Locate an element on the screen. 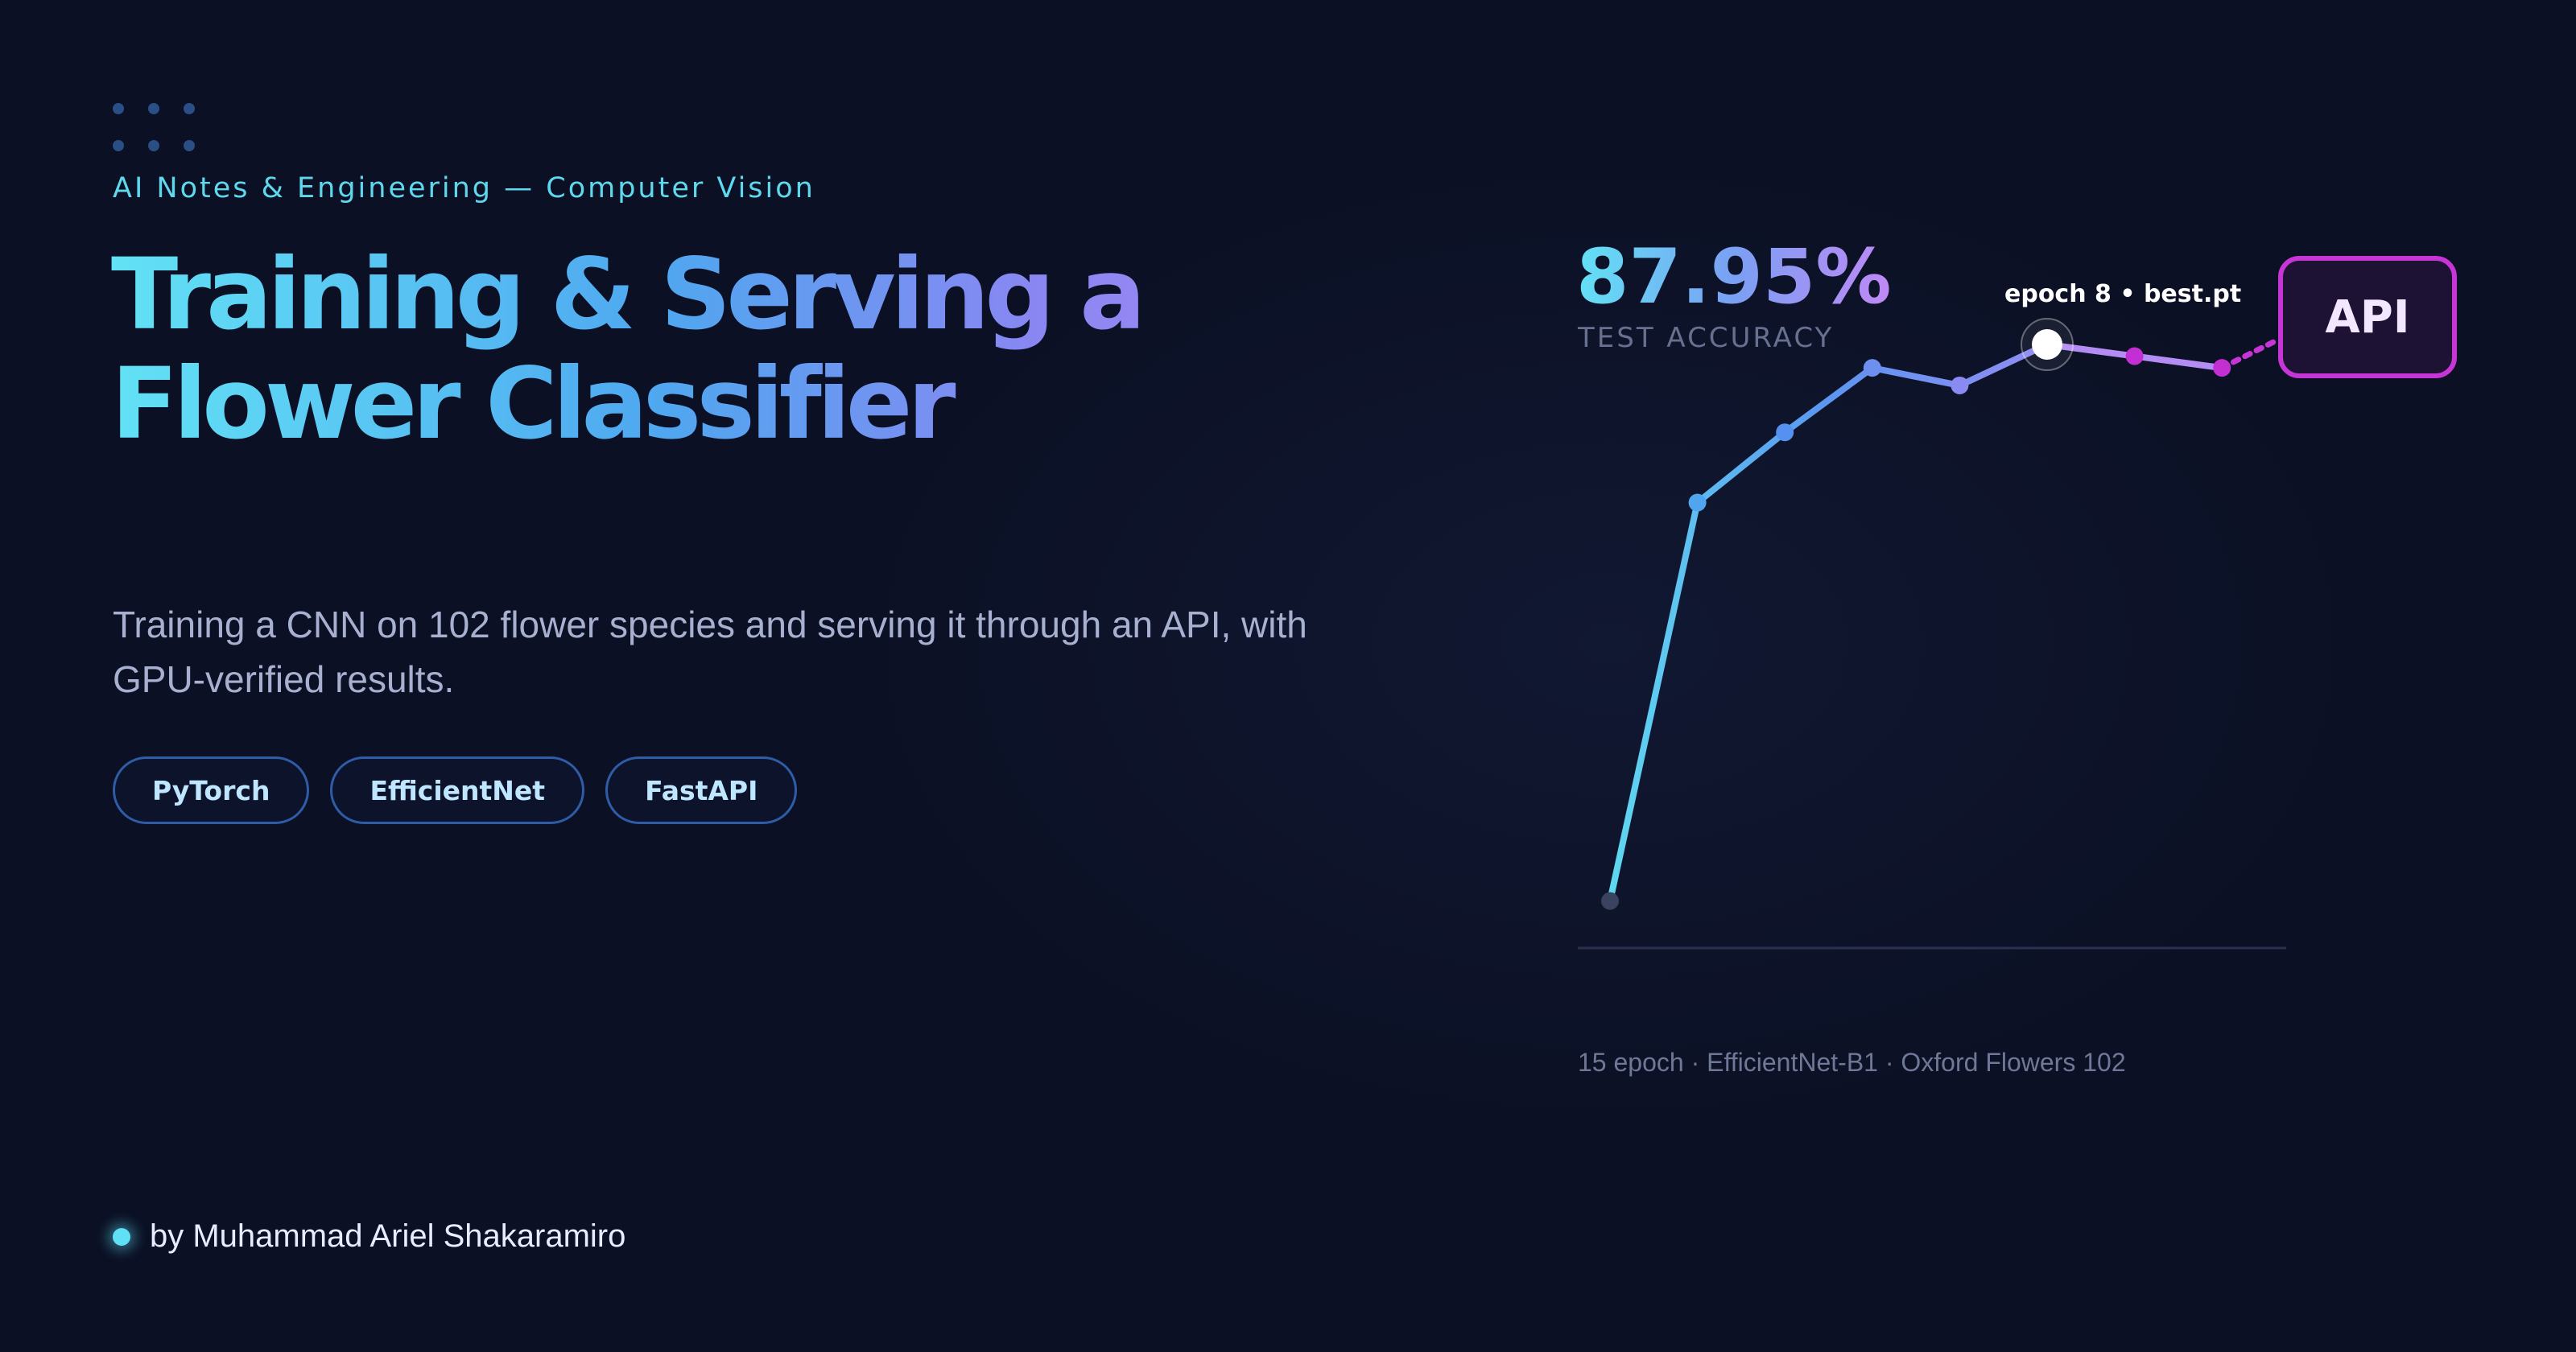 This screenshot has width=2576, height=1352. accuracy-label: TEST ACCURACY is located at coordinates (1706, 338).